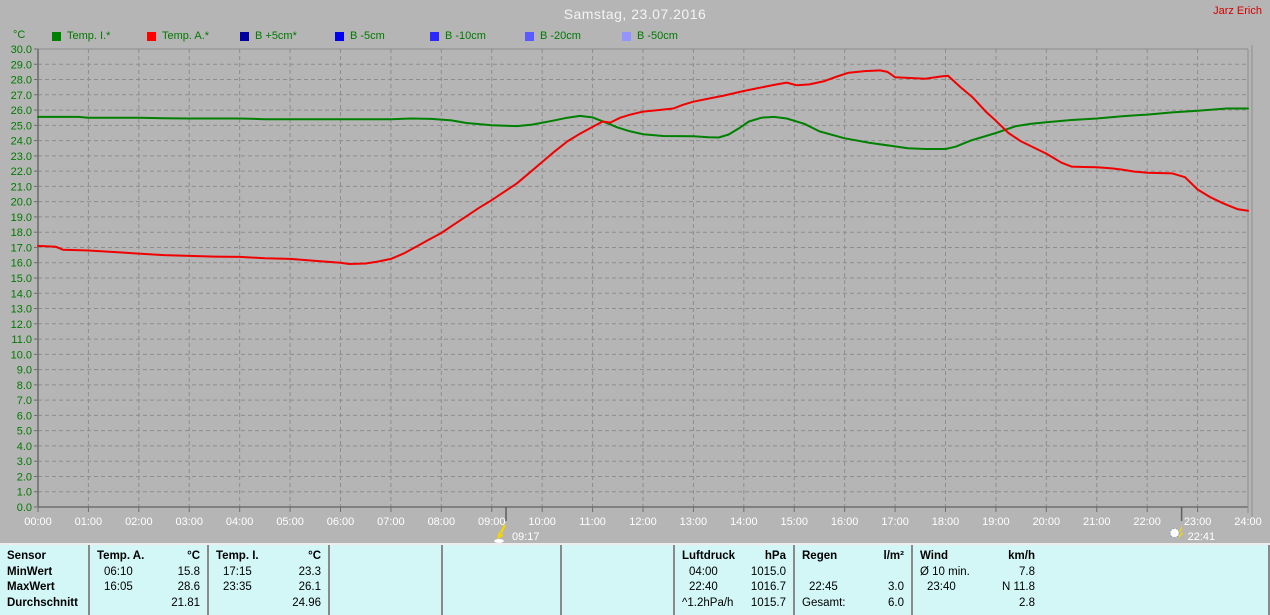 This screenshot has height=615, width=1270. Describe the element at coordinates (895, 522) in the screenshot. I see `x-tick-label: 17:00` at that location.